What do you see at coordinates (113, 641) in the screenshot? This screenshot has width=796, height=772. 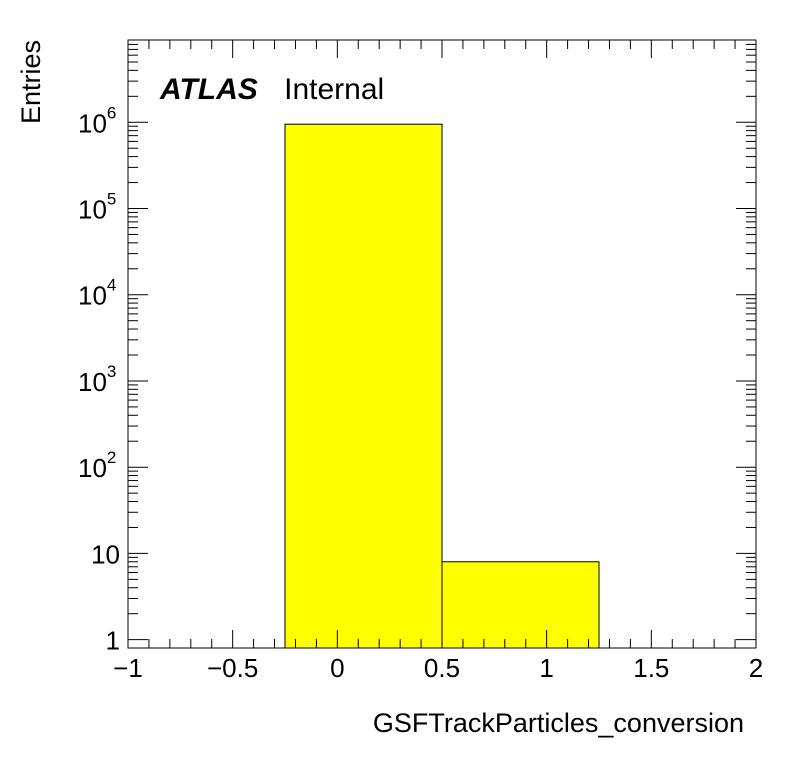 I see `y-tick-label: 1` at bounding box center [113, 641].